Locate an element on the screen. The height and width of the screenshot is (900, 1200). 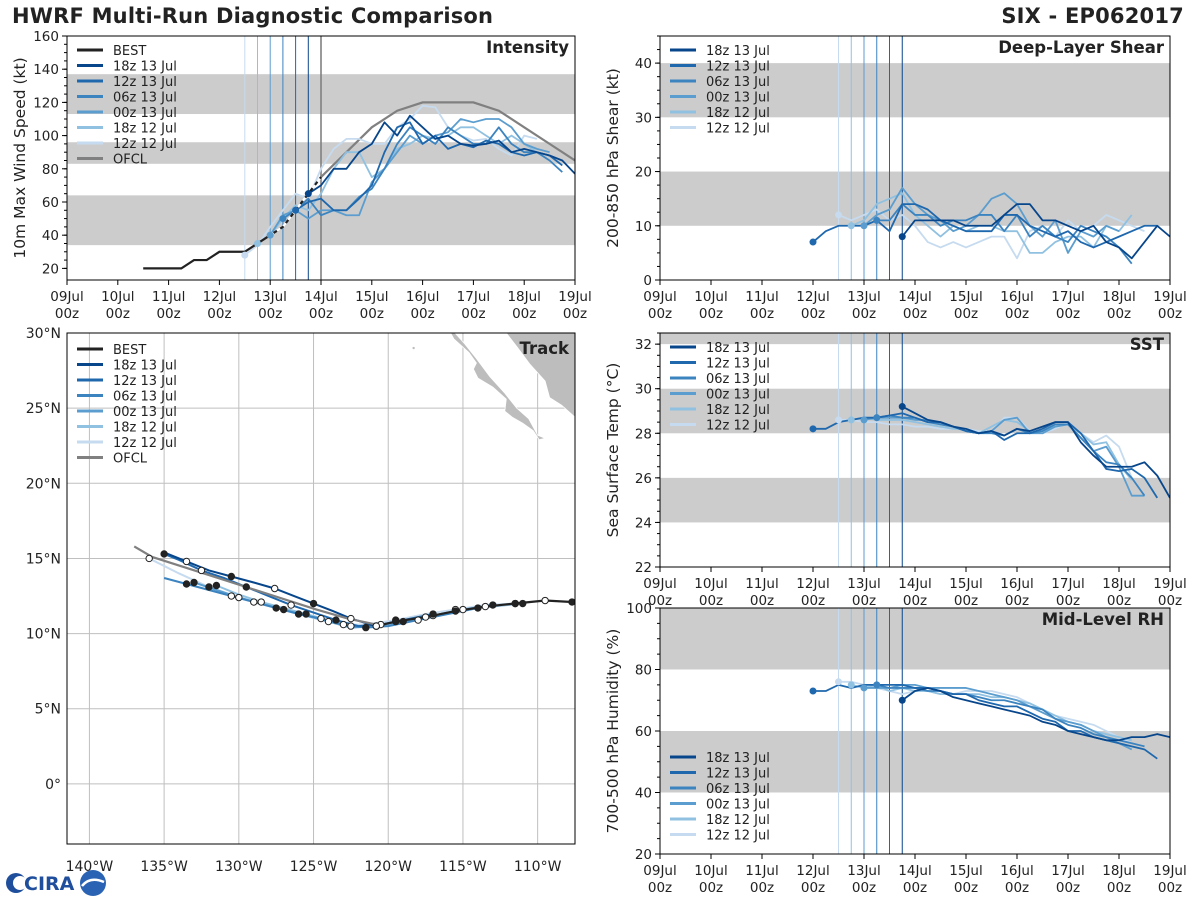
intensity-xtick-label: 17Jul is located at coordinates (473, 297).